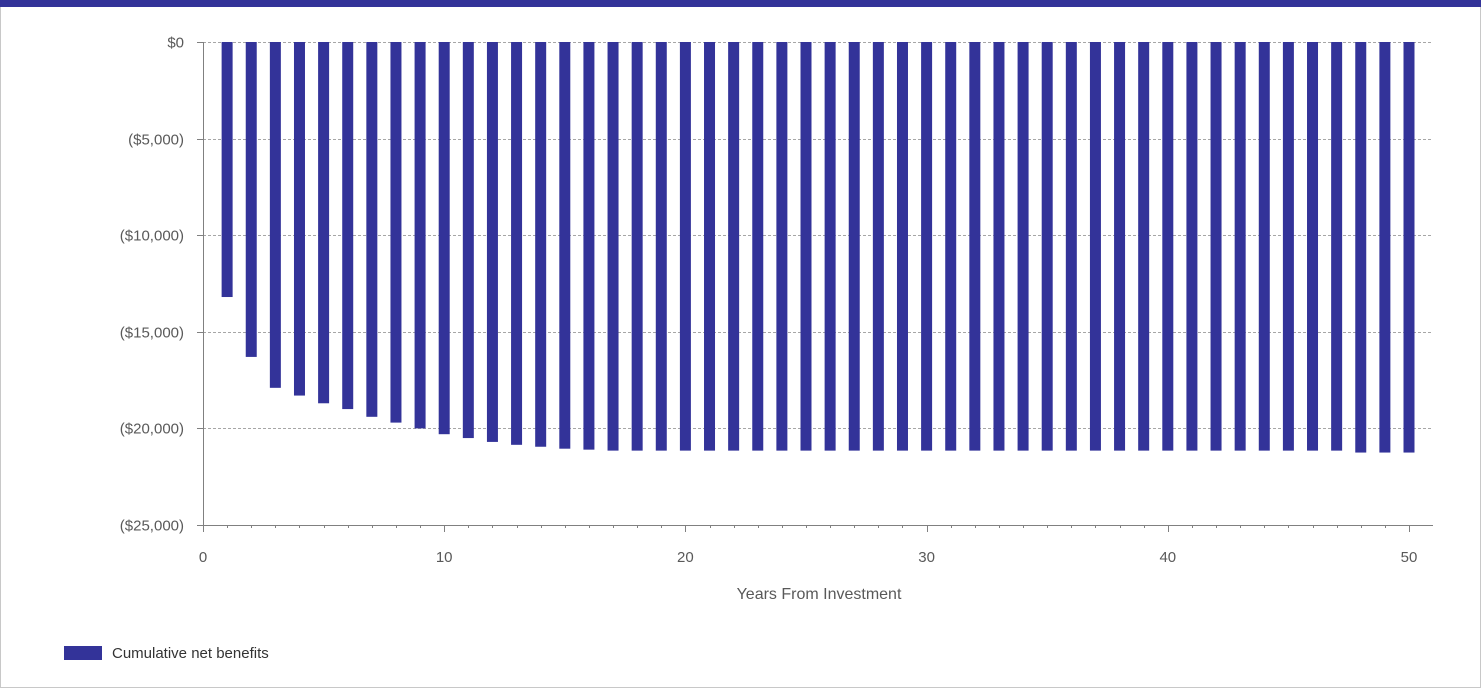 This screenshot has height=688, width=1481. Describe the element at coordinates (190, 653) in the screenshot. I see `legend-label: Cumulative net benefits` at that location.